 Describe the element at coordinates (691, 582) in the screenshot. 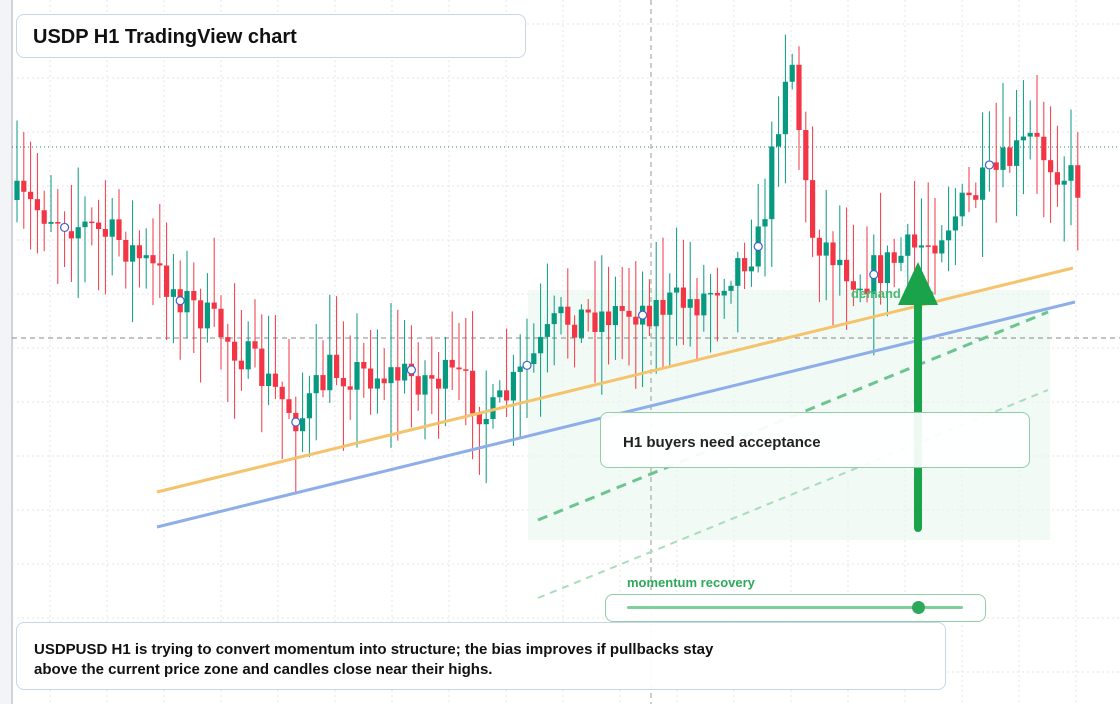

I see `slider-label: momentum recovery` at that location.